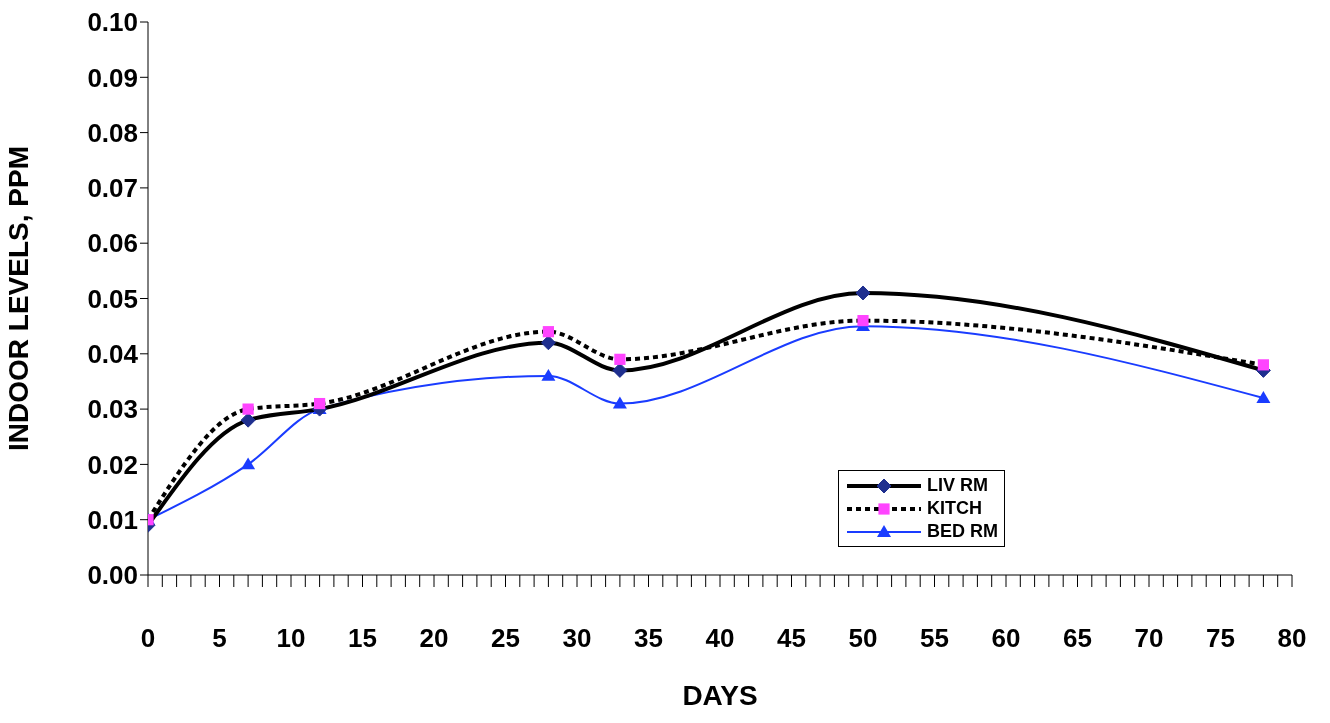 This screenshot has width=1330, height=723. Describe the element at coordinates (112, 464) in the screenshot. I see `y-tick-label: 0.02` at that location.